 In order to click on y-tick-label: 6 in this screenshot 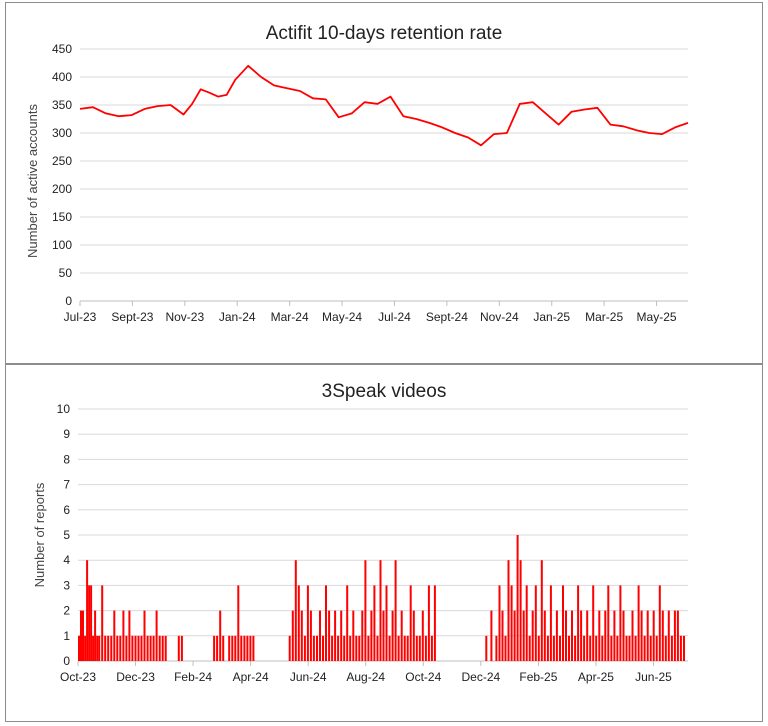, I will do `click(66, 510)`.